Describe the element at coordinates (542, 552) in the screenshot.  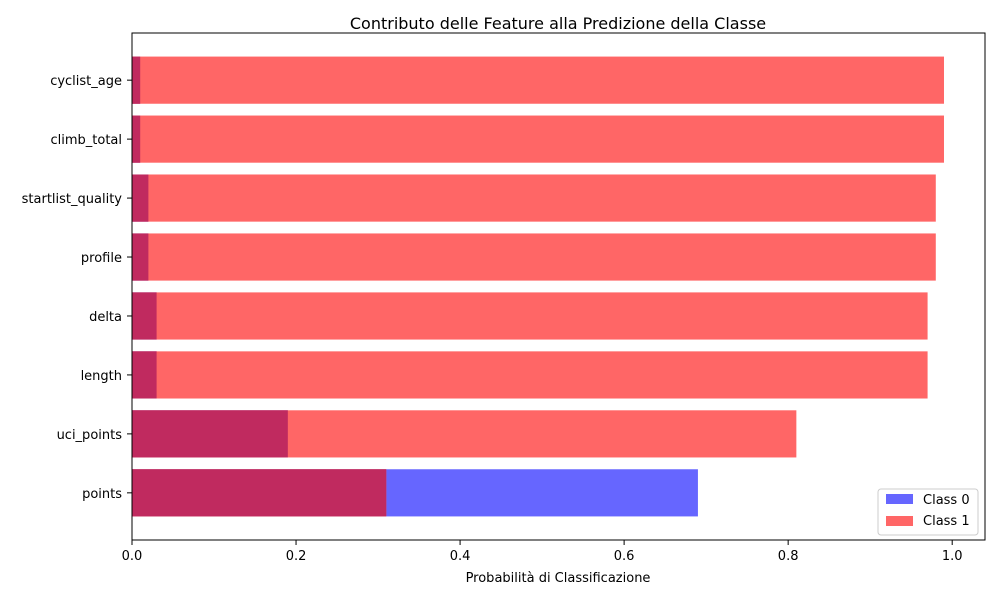
I see `x-axis-ticks: 0.0 0.2 0.4 0.6 0.8 1.0` at that location.